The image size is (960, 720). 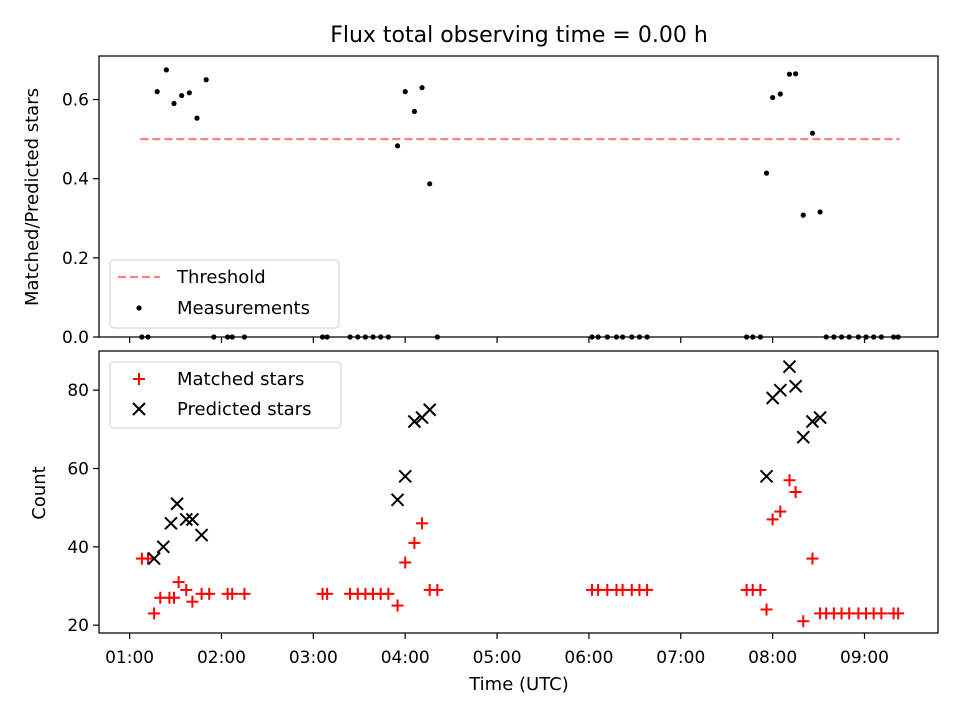 I want to click on bottom-x-tick-label: 05:00, so click(x=497, y=658).